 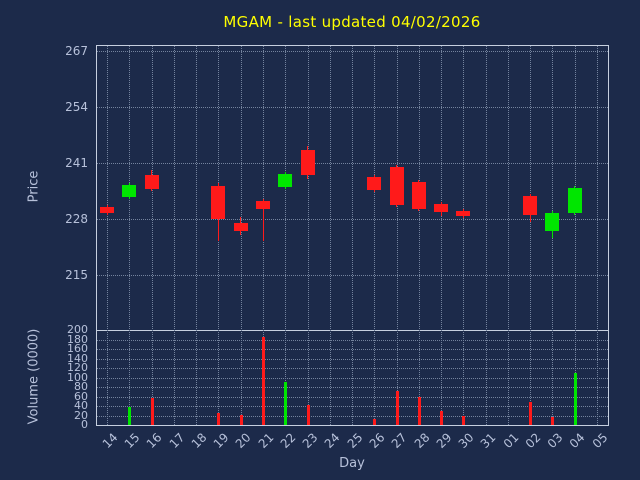 I want to click on volume-tick-label: 100, so click(x=77, y=377).